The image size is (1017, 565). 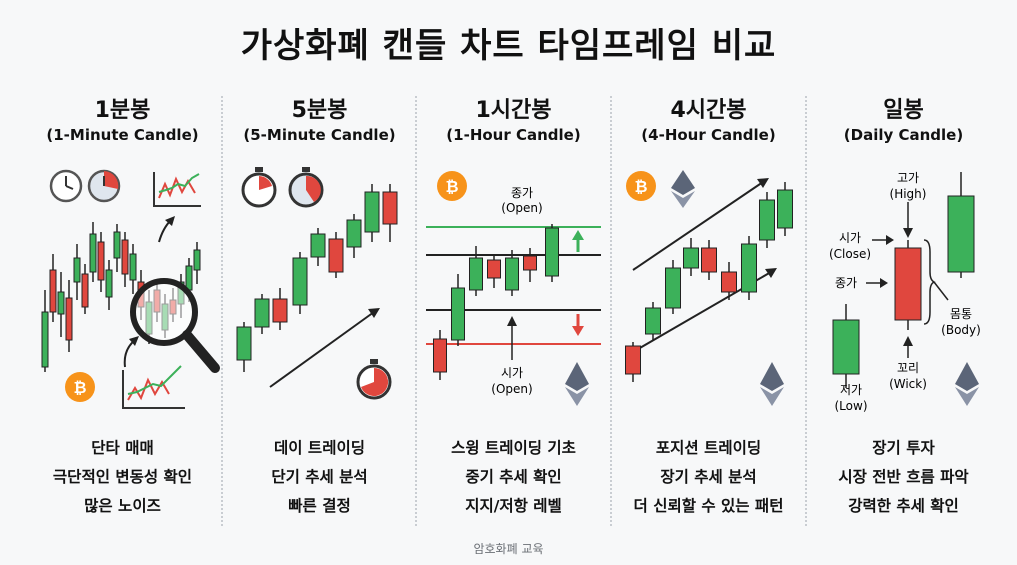 What do you see at coordinates (578, 241) in the screenshot?
I see `up-arrow-icon` at bounding box center [578, 241].